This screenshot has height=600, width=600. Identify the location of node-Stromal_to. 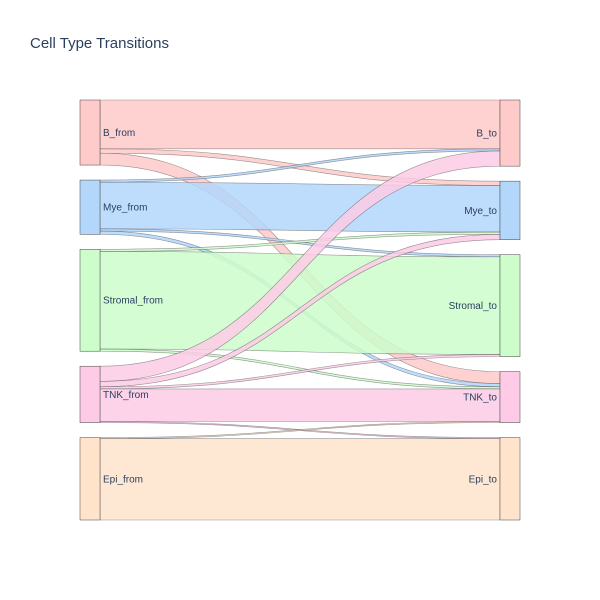
(510, 305).